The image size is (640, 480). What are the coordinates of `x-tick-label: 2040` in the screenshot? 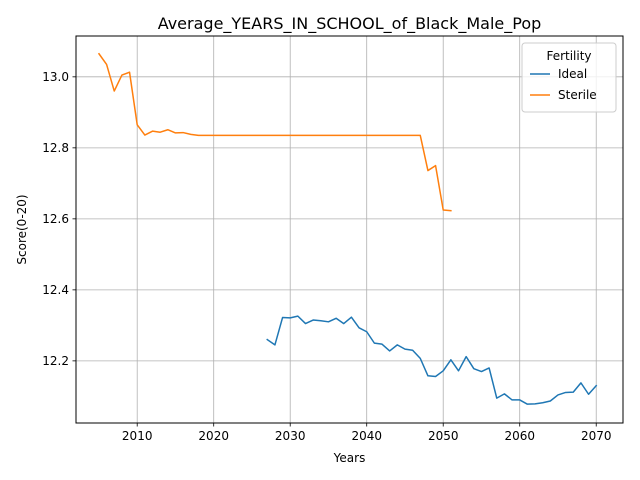 It's located at (366, 436).